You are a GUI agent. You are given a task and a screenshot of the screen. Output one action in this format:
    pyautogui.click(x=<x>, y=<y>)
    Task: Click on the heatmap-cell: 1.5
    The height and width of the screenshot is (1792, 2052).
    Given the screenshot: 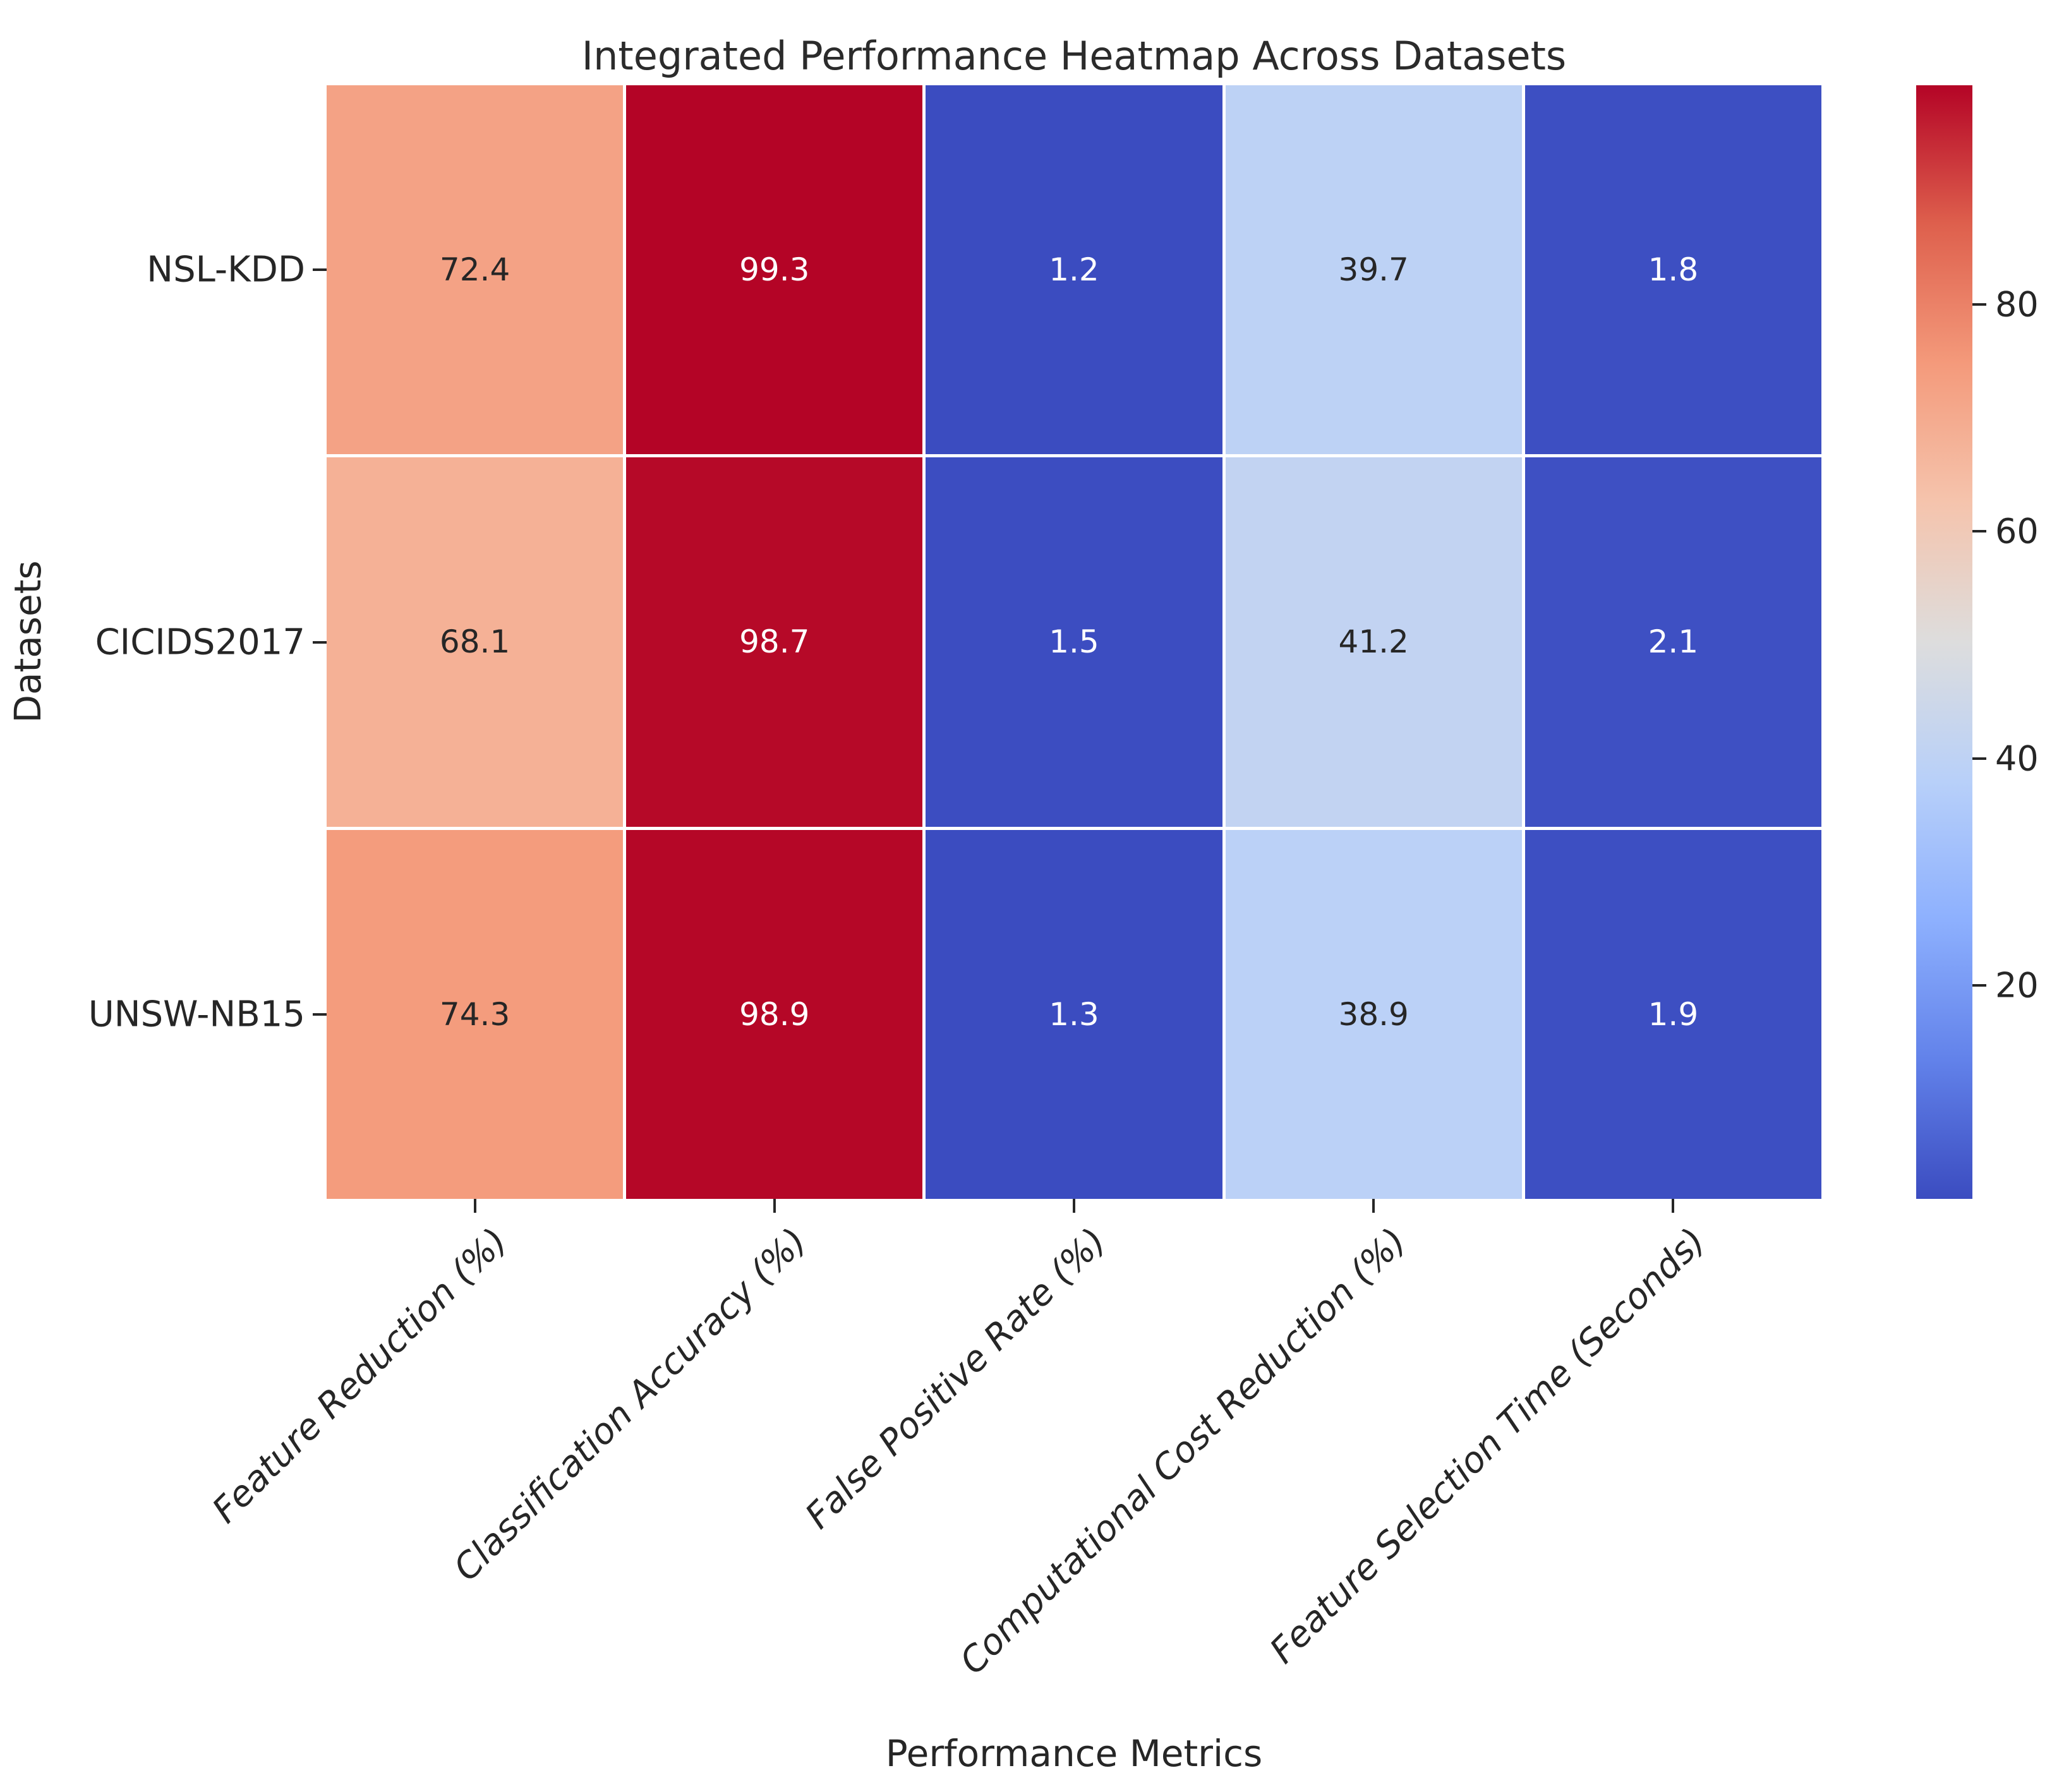 What is the action you would take?
    pyautogui.click(x=1074, y=642)
    